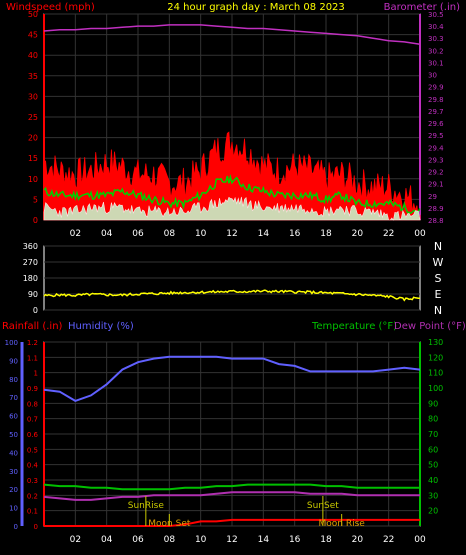 This screenshot has width=466, height=555. What do you see at coordinates (430, 326) in the screenshot?
I see `dewpoint-axis-label: Dew Point (°F)` at bounding box center [430, 326].